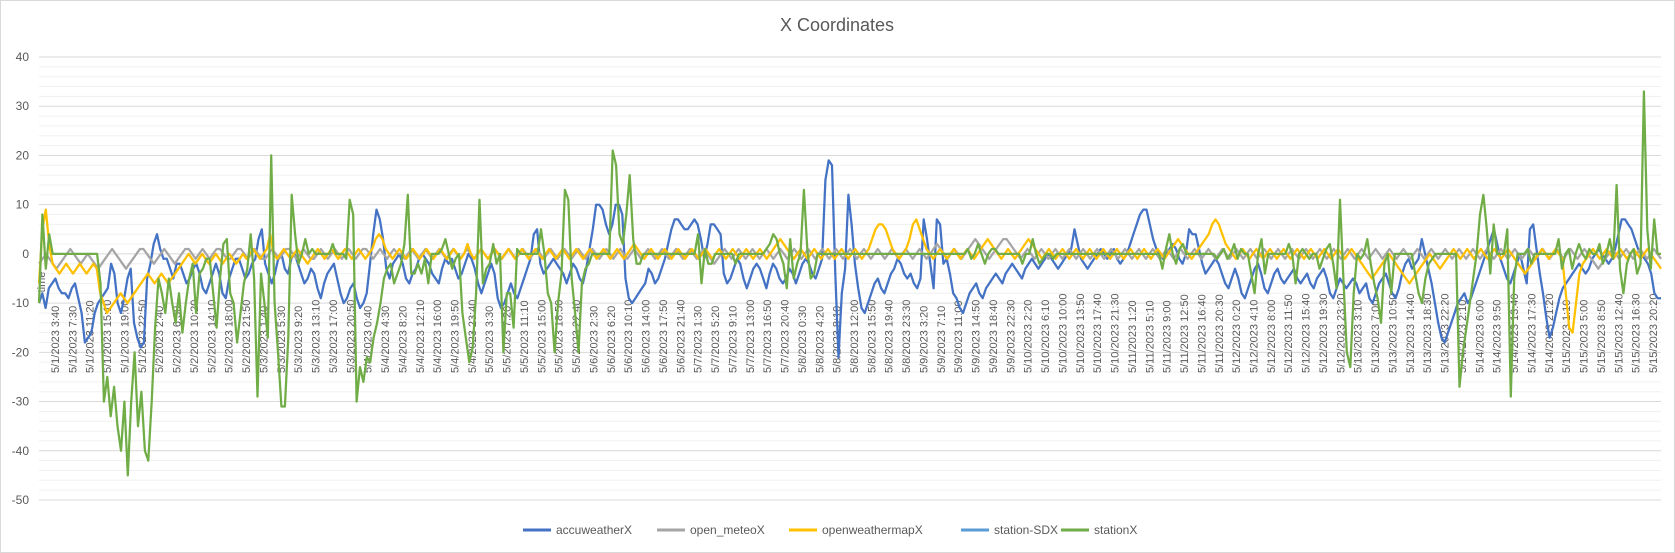 The height and width of the screenshot is (553, 1675). What do you see at coordinates (490, 339) in the screenshot?
I see `x-tick-label: 5/5/2023 3:30` at bounding box center [490, 339].